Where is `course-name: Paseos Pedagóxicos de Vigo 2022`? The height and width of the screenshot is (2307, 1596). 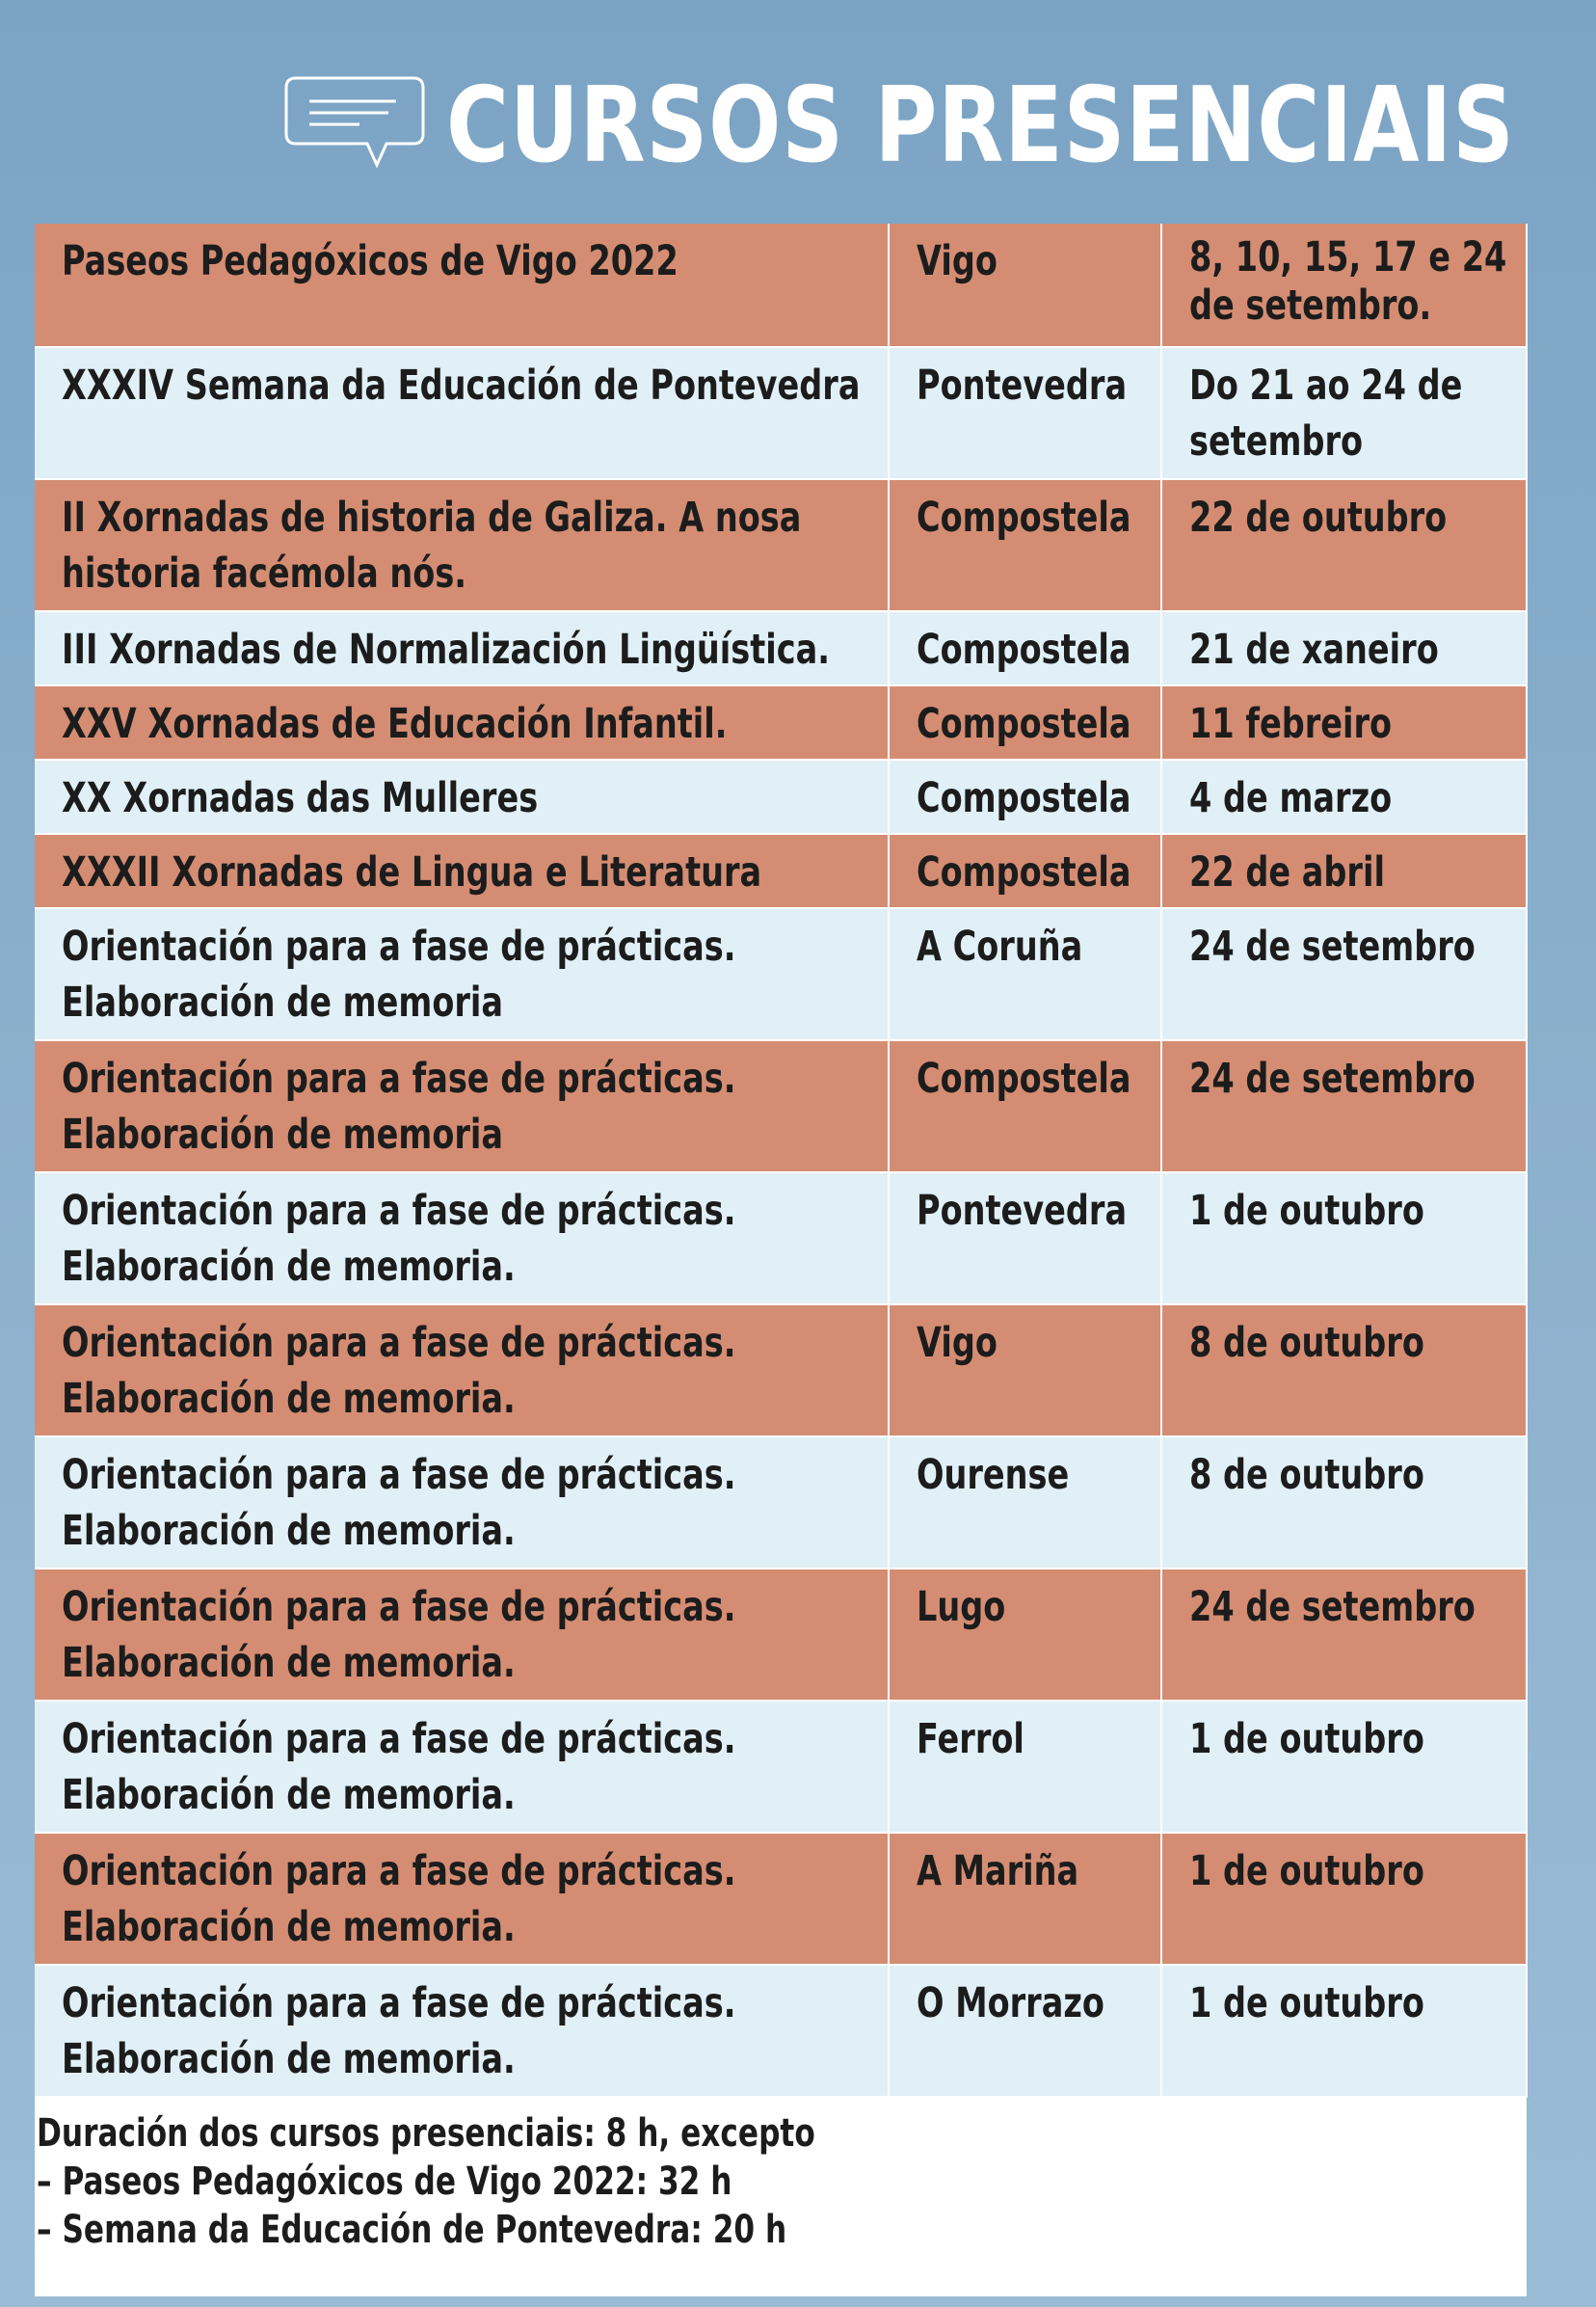
course-name: Paseos Pedagóxicos de Vigo 2022 is located at coordinates (462, 286).